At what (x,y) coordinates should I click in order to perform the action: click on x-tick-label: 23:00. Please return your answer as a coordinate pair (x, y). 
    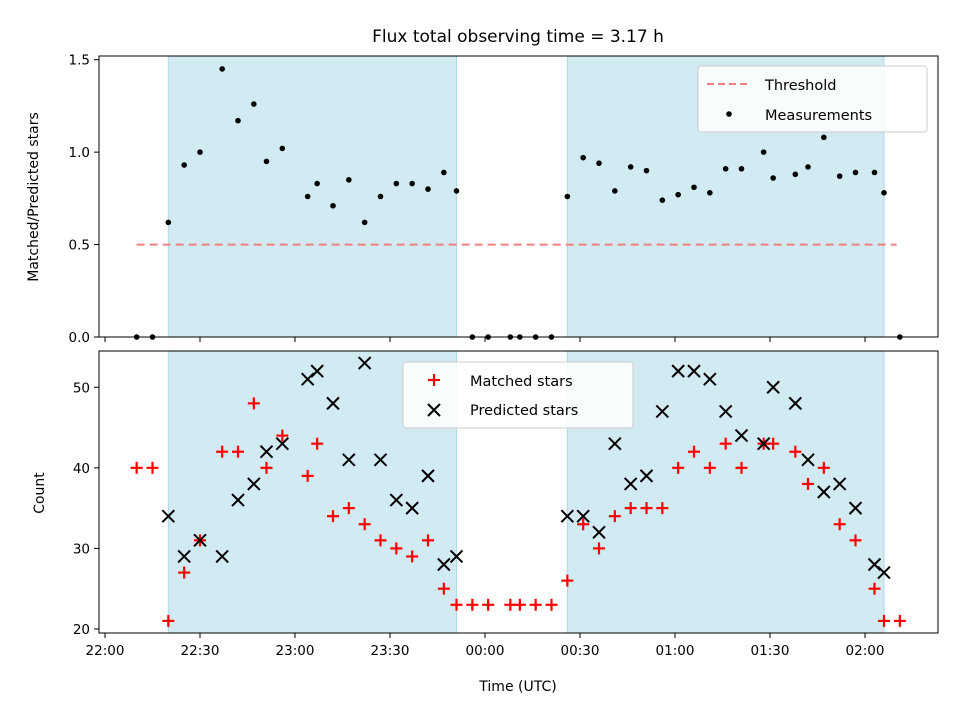
    Looking at the image, I should click on (295, 651).